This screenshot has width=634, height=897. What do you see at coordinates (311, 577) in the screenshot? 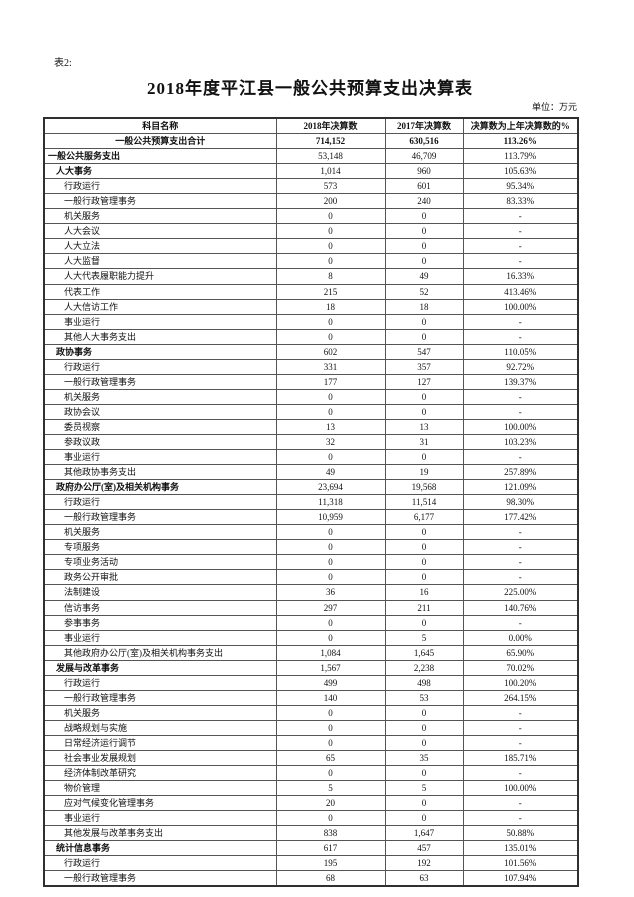
I see `table-row: 政务公开审批 0 0-` at bounding box center [311, 577].